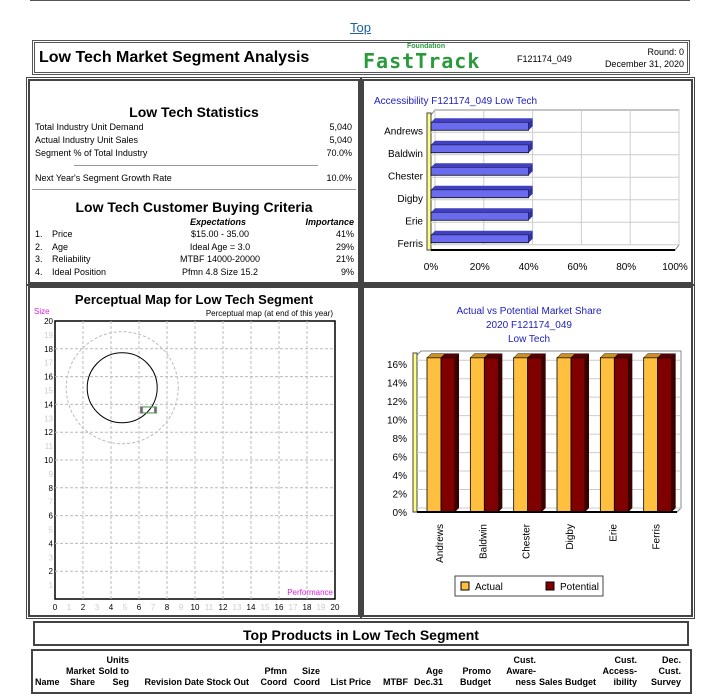 The height and width of the screenshot is (694, 704). What do you see at coordinates (51, 474) in the screenshot?
I see `y-tick-label: 9` at bounding box center [51, 474].